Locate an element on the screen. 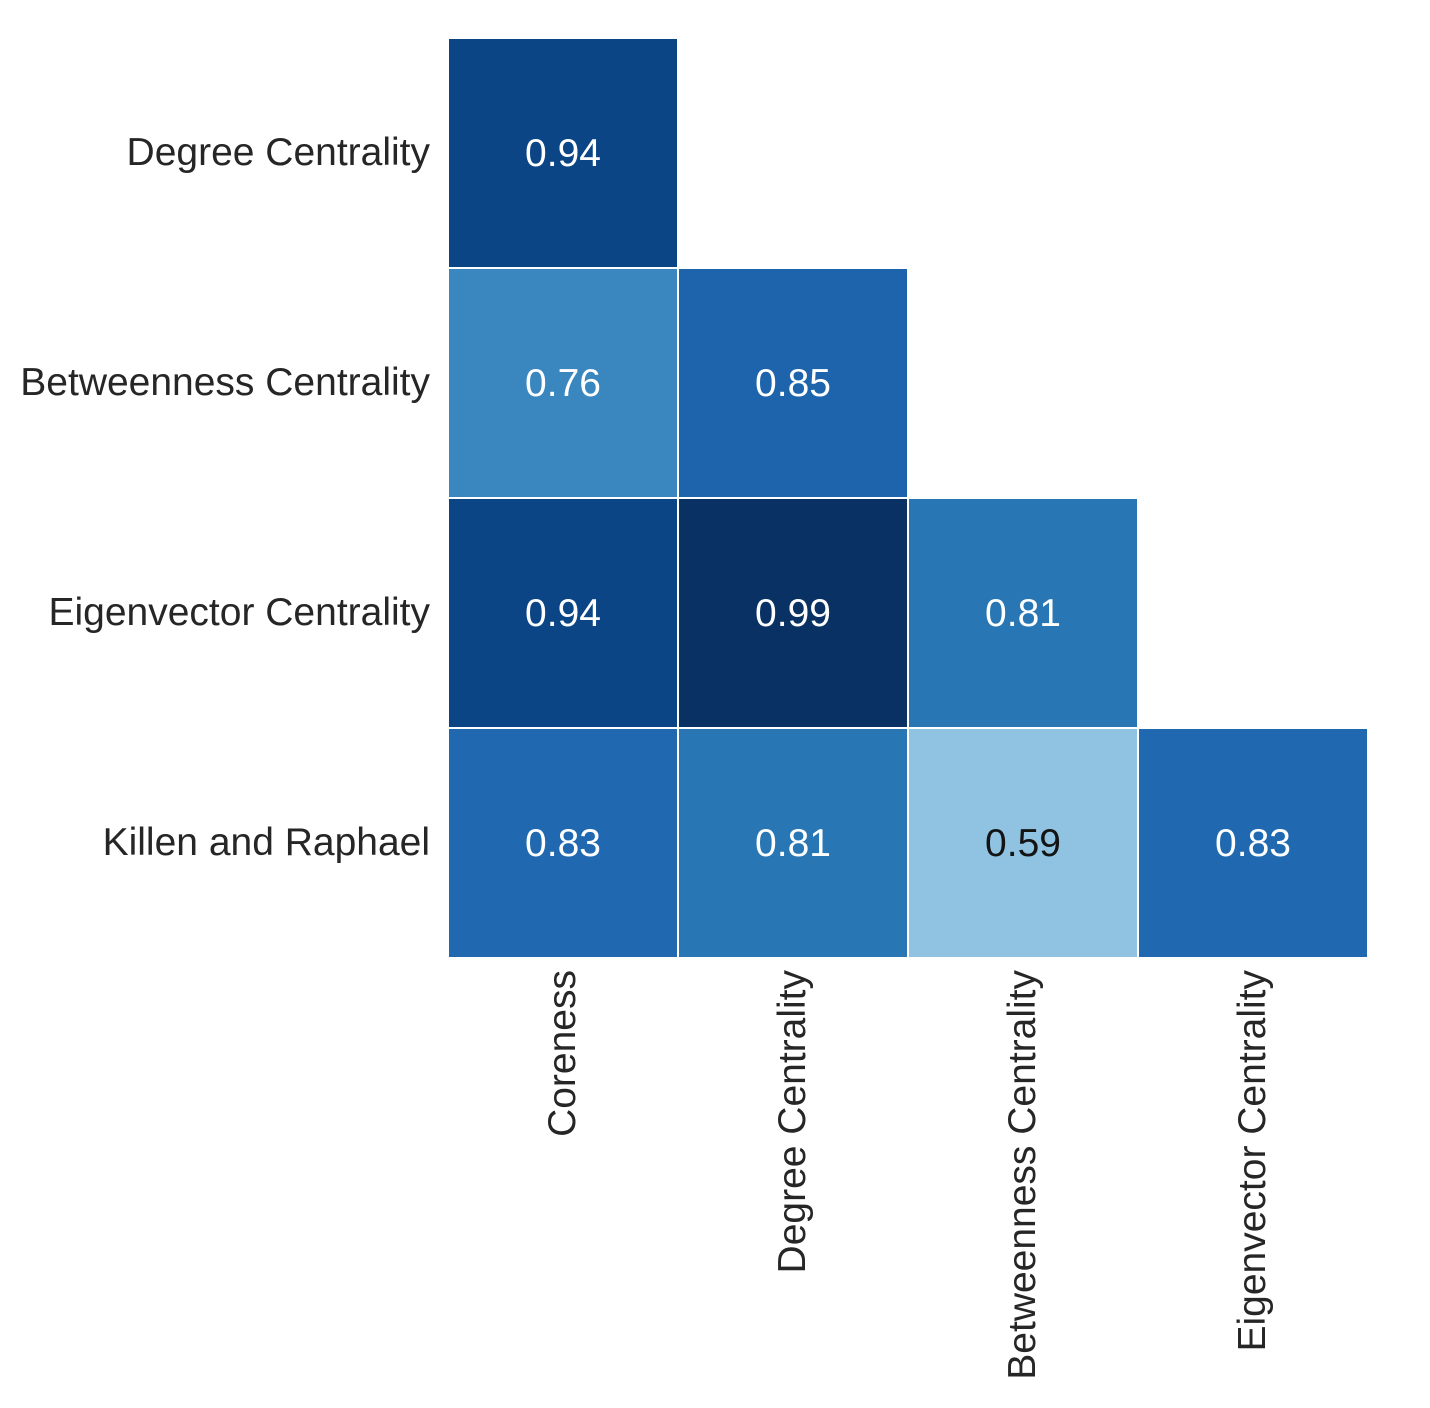 The image size is (1430, 1408). cell-value: 0.99 is located at coordinates (793, 613).